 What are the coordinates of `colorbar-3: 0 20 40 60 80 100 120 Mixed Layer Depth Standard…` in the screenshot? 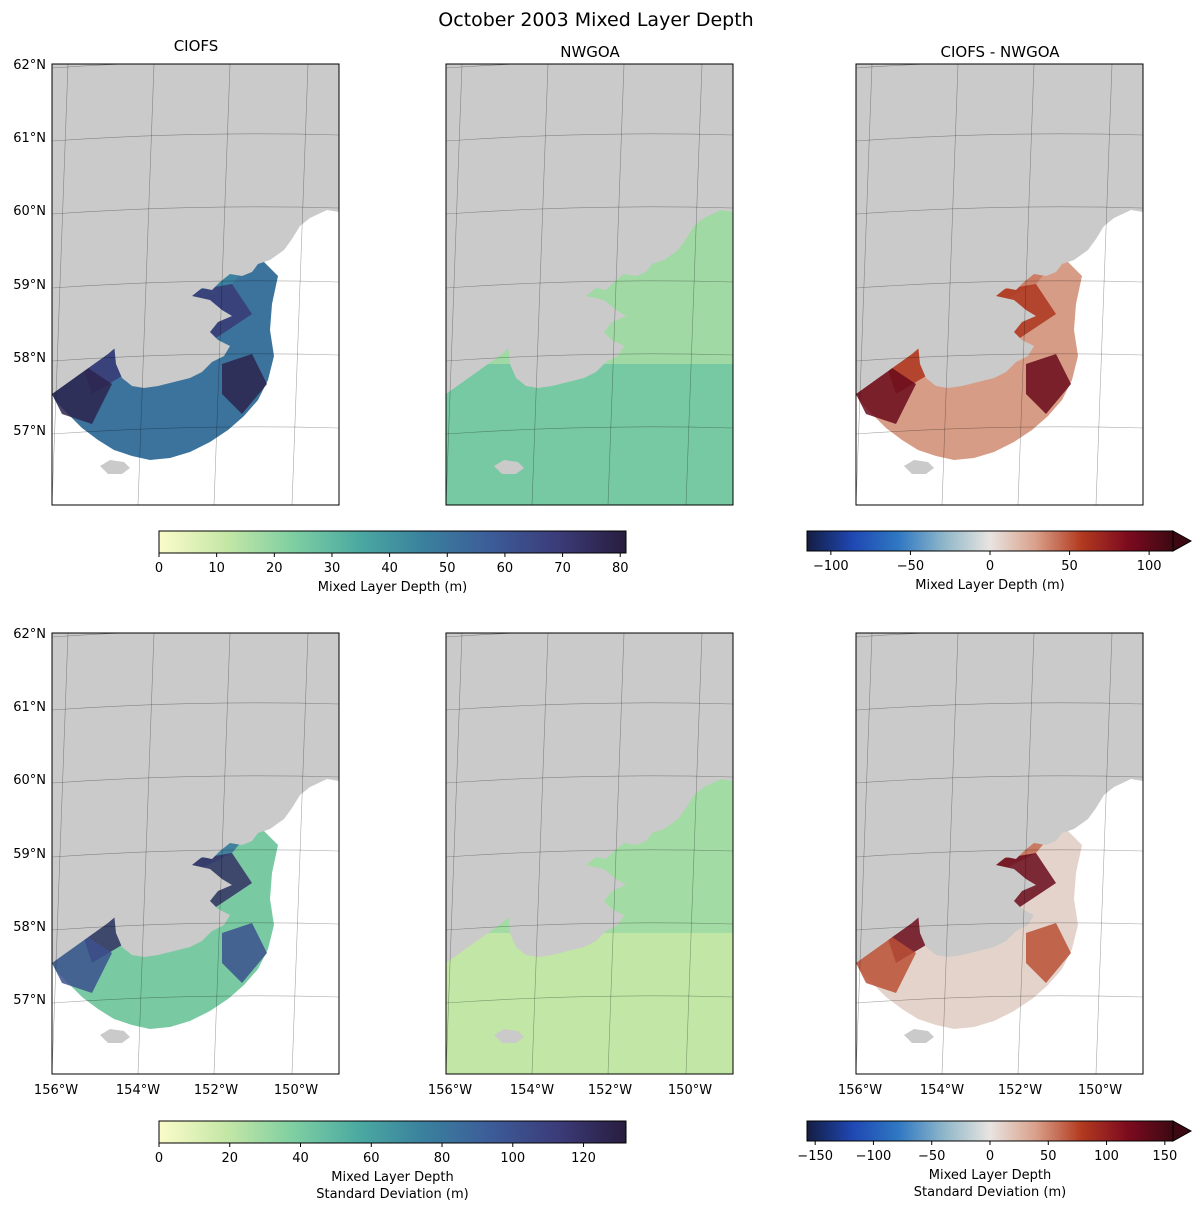 It's located at (391, 1161).